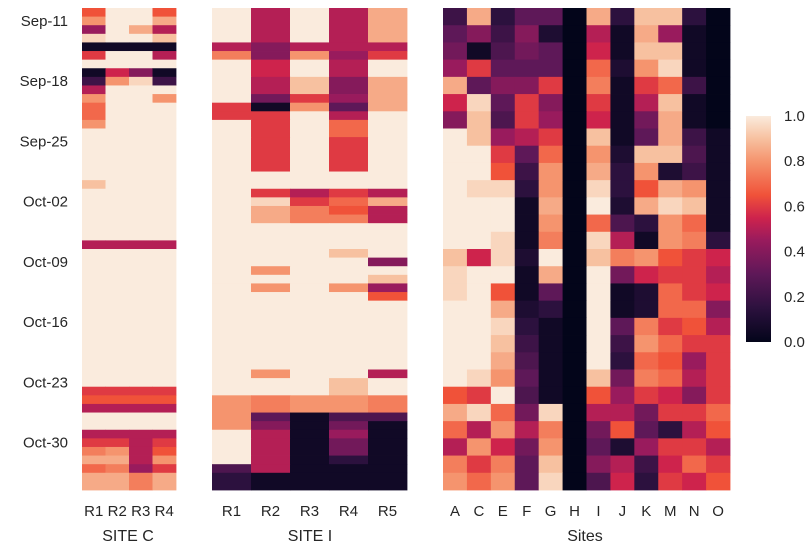  I want to click on colorbar-tick-0-2: 0.2, so click(794, 297).